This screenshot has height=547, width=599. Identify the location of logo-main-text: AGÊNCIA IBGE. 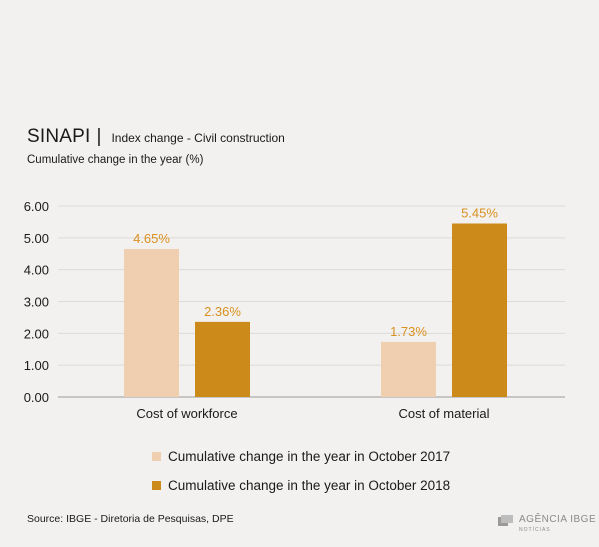
(558, 519).